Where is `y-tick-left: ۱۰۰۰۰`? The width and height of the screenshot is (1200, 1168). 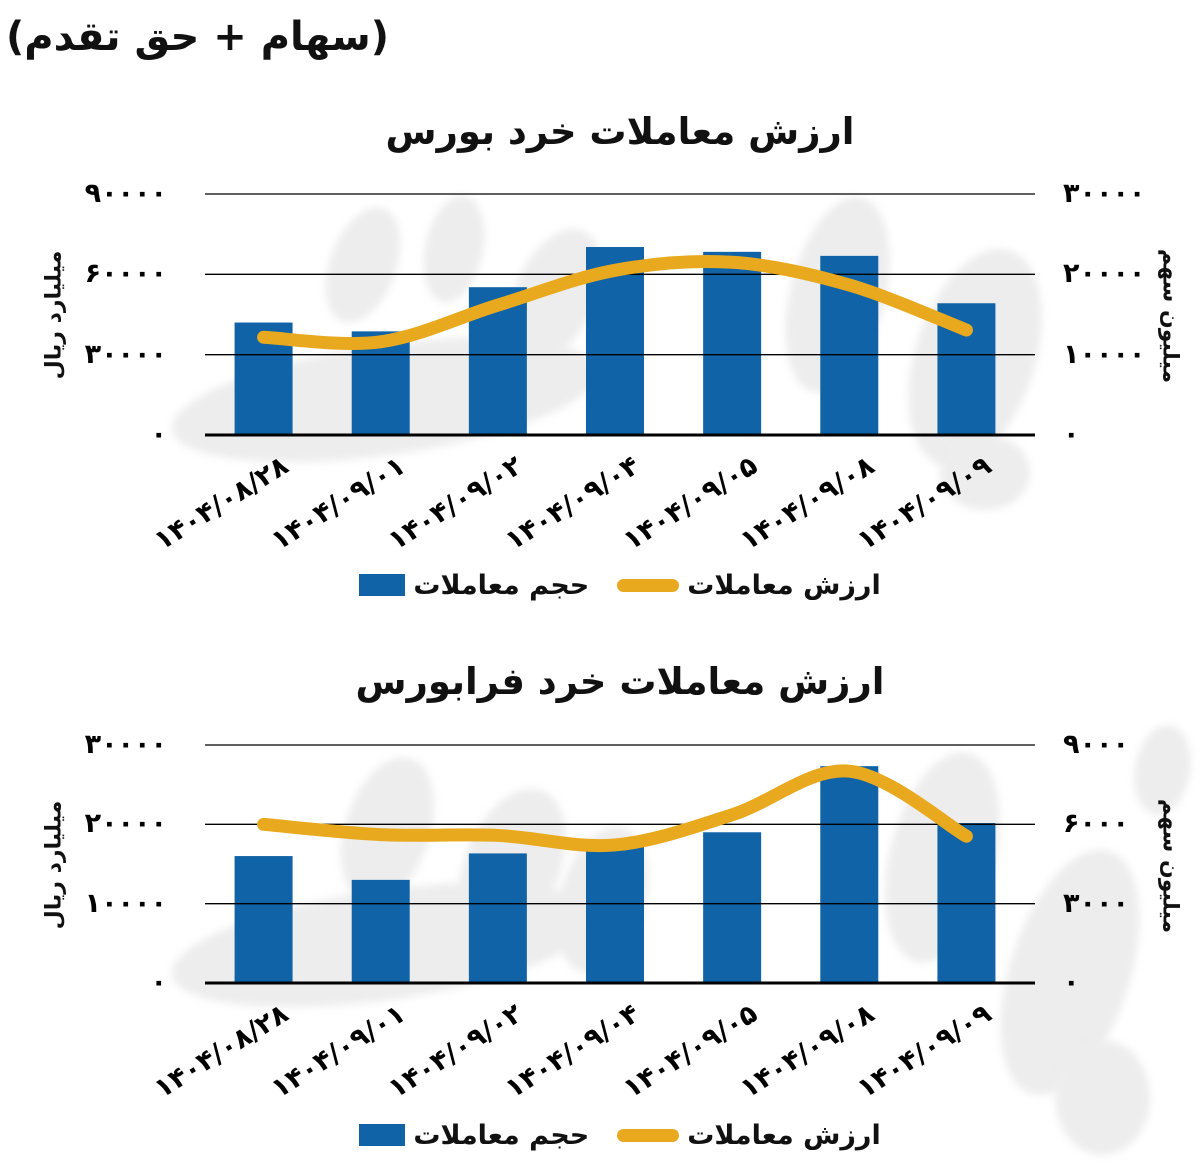 y-tick-left: ۱۰۰۰۰ is located at coordinates (125, 903).